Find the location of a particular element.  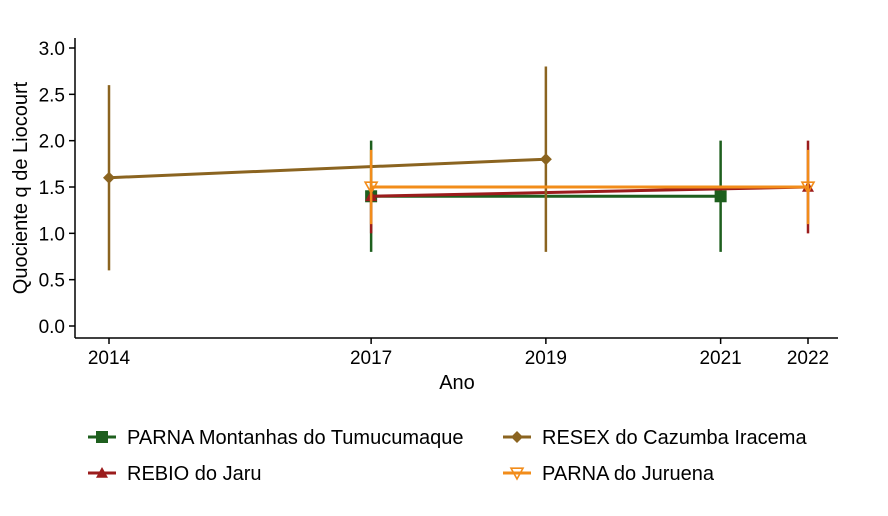

legend-item: RESEX do Cazumba Iracema is located at coordinates (655, 438).